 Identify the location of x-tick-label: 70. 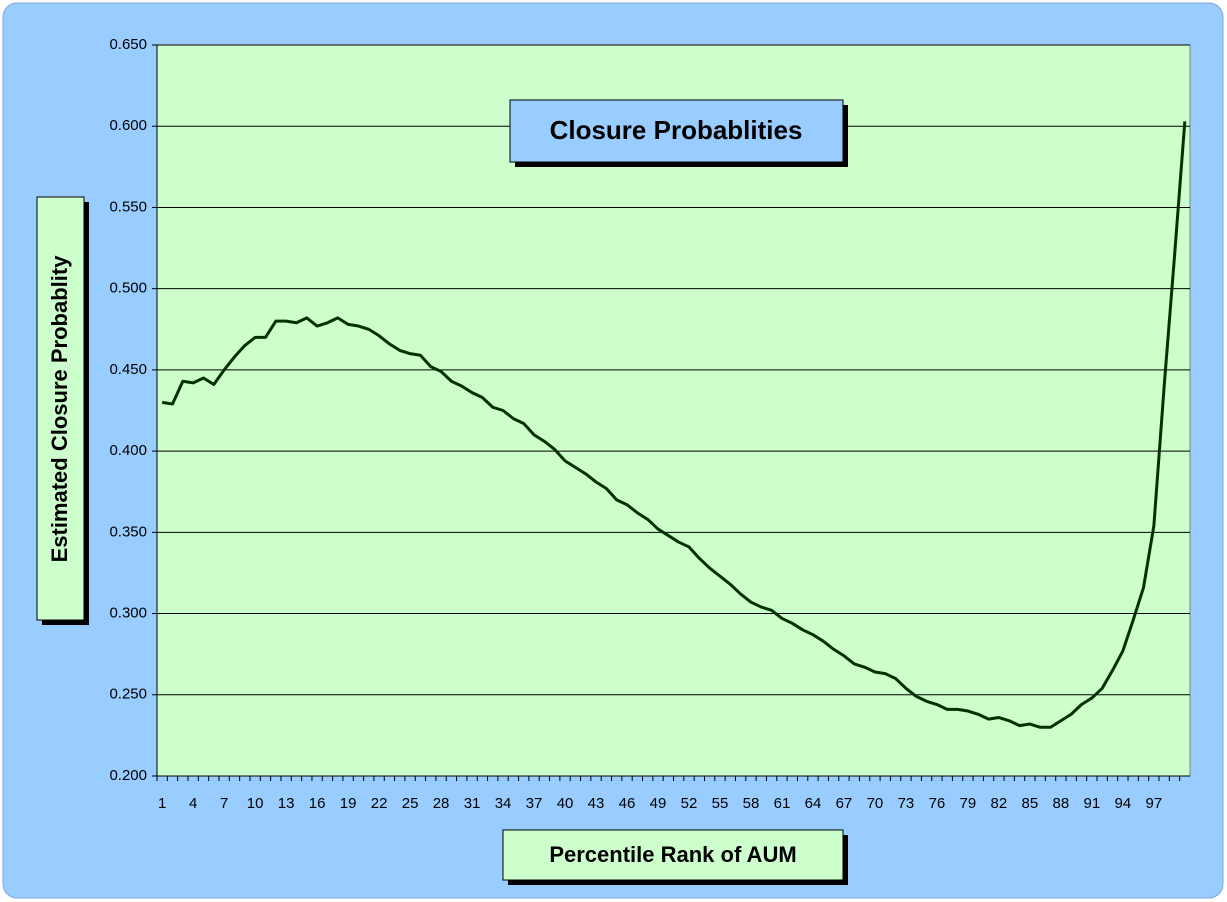
(875, 803).